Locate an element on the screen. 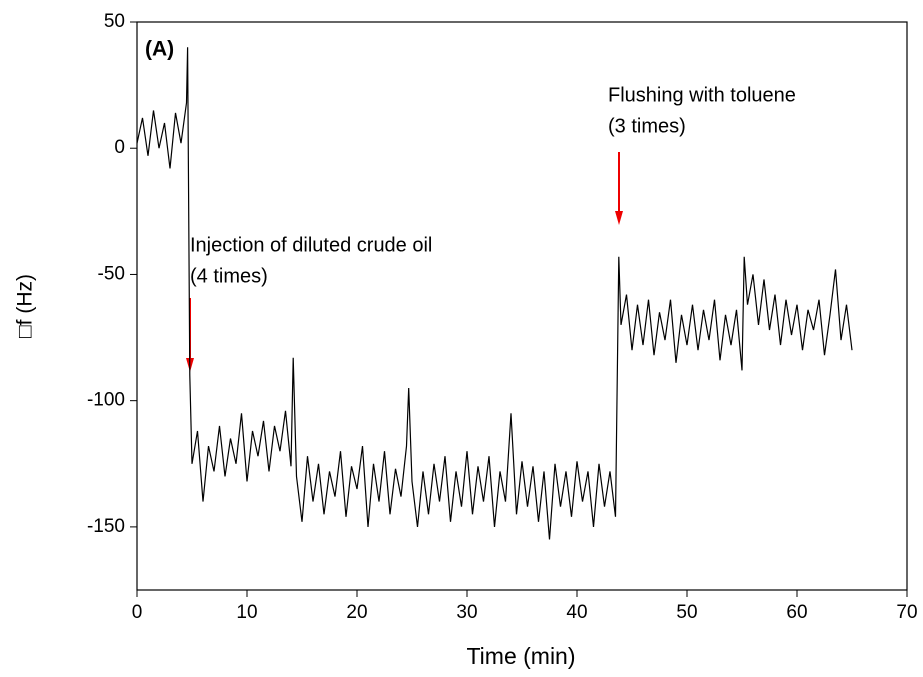 This screenshot has height=677, width=923. x-tick-label: 0 is located at coordinates (137, 612).